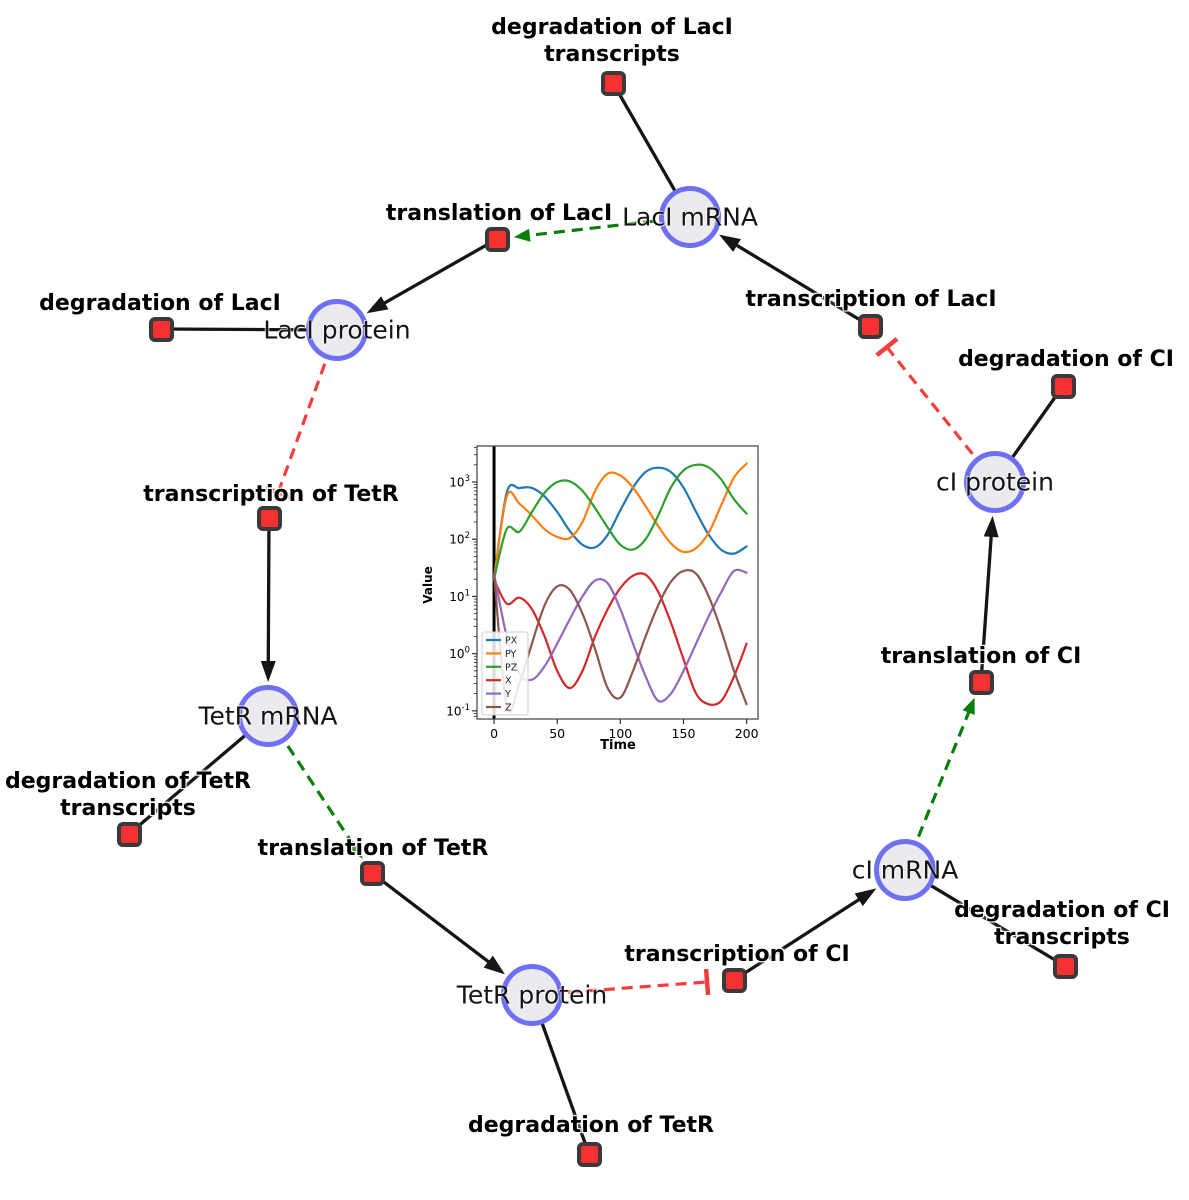  What do you see at coordinates (428, 585) in the screenshot?
I see `chart-ylabel: Value` at bounding box center [428, 585].